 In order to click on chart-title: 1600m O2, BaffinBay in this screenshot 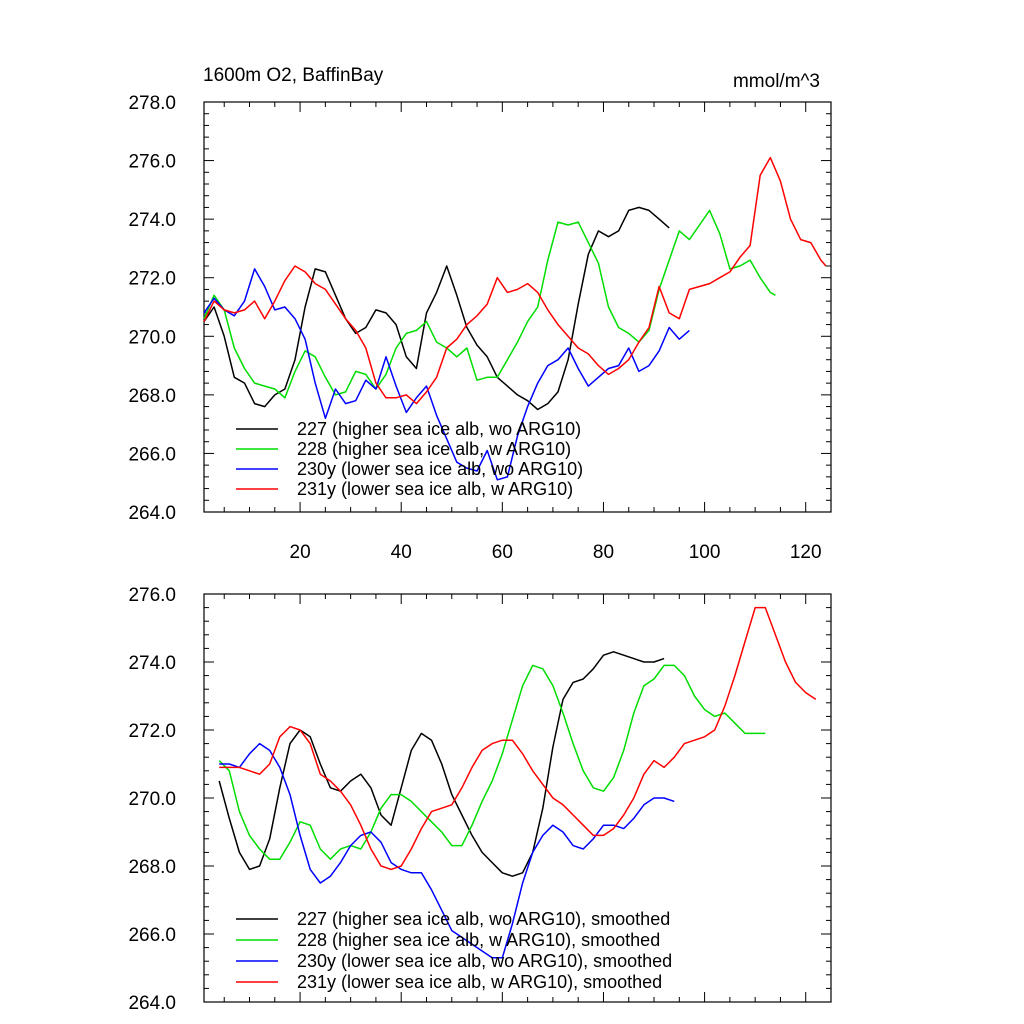, I will do `click(293, 75)`.